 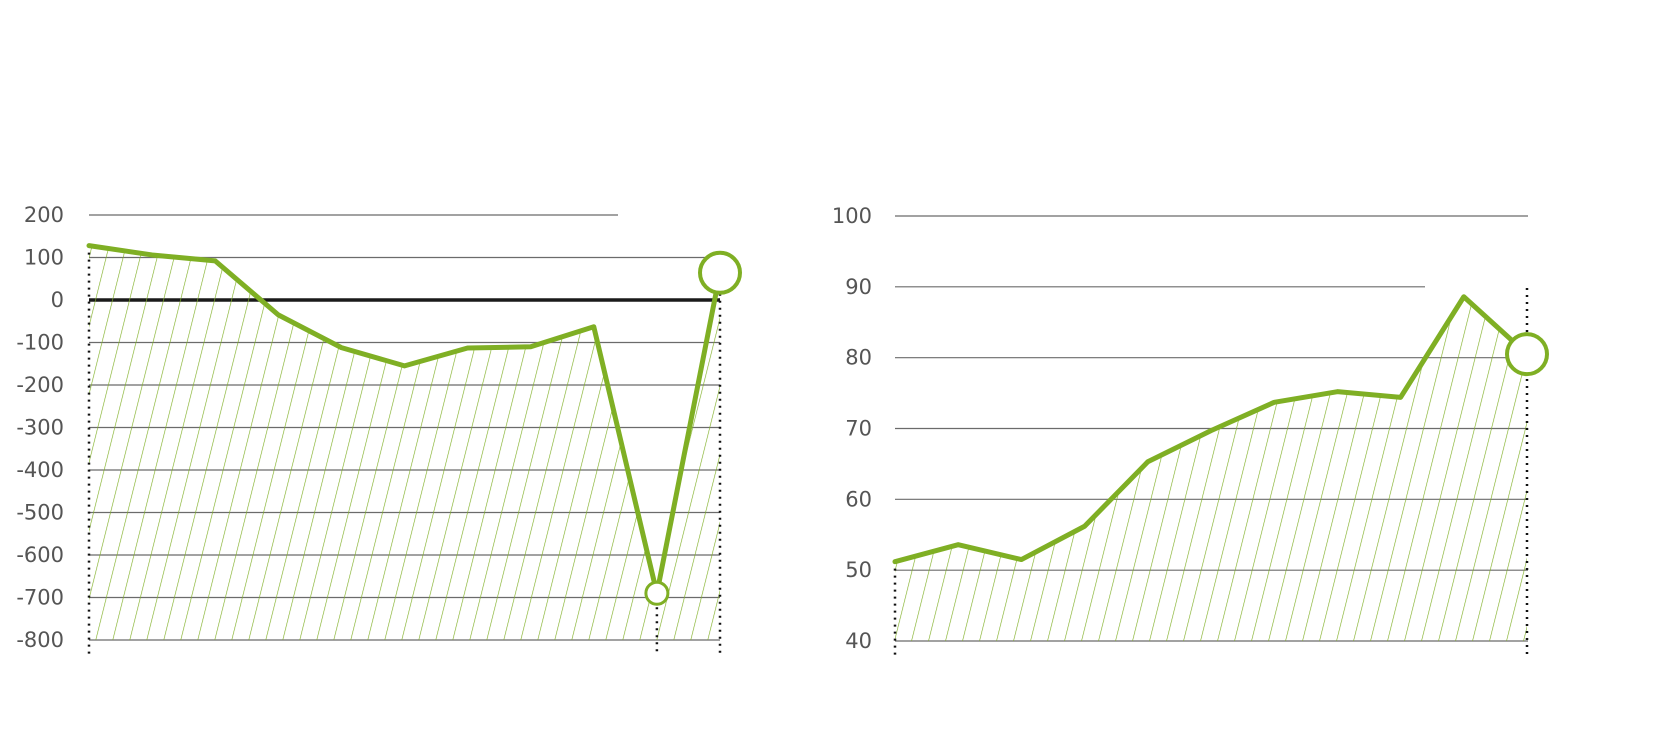 I want to click on y-tick-label: 70, so click(x=858, y=429).